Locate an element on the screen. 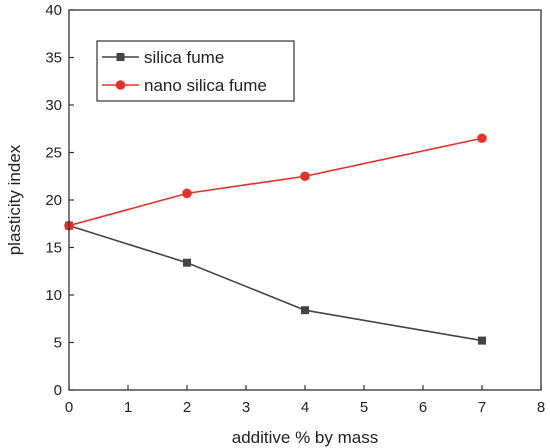 This screenshot has width=550, height=448. x-tick-label: 7 is located at coordinates (482, 407).